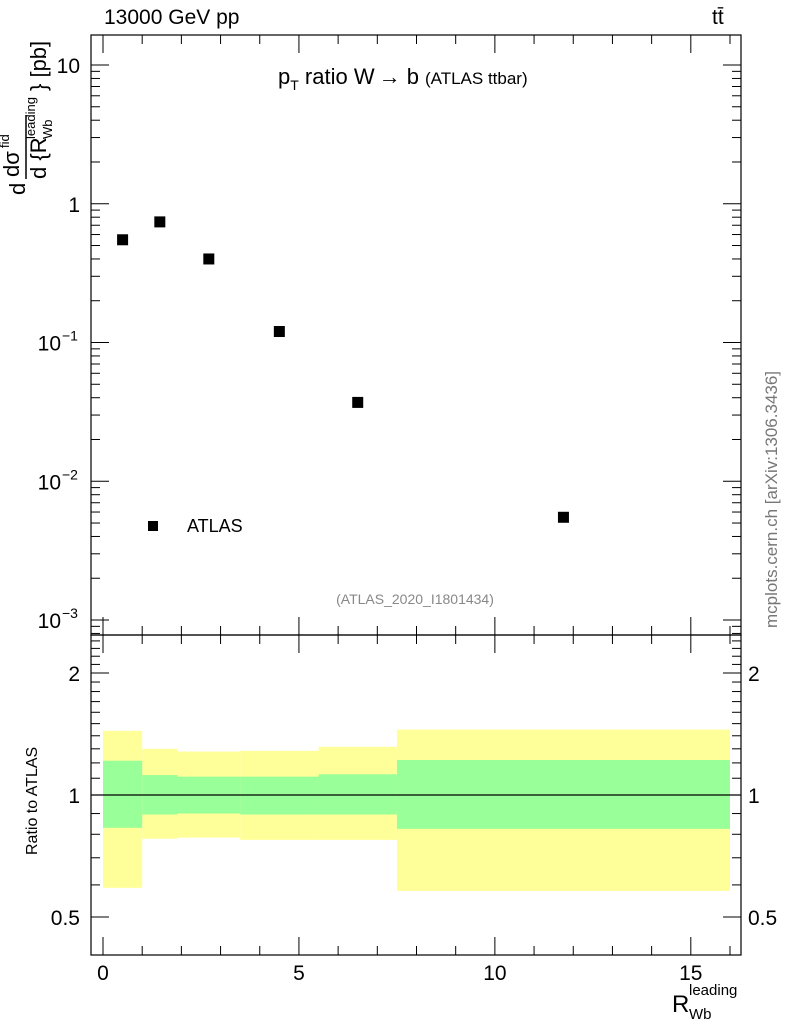 The width and height of the screenshot is (786, 1024). I want to click on chart-title: pT ratio W → b (ATLAS ttbar), so click(403, 78).